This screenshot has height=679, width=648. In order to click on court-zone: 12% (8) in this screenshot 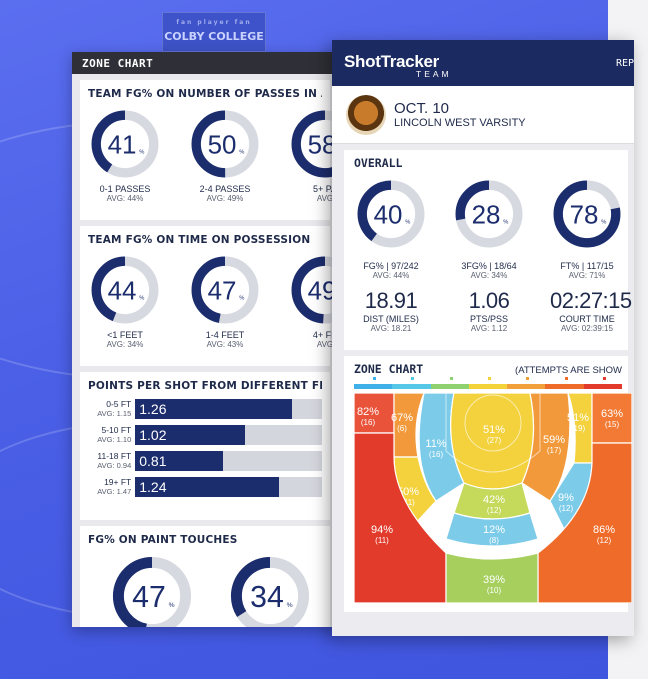, I will do `click(492, 529)`.